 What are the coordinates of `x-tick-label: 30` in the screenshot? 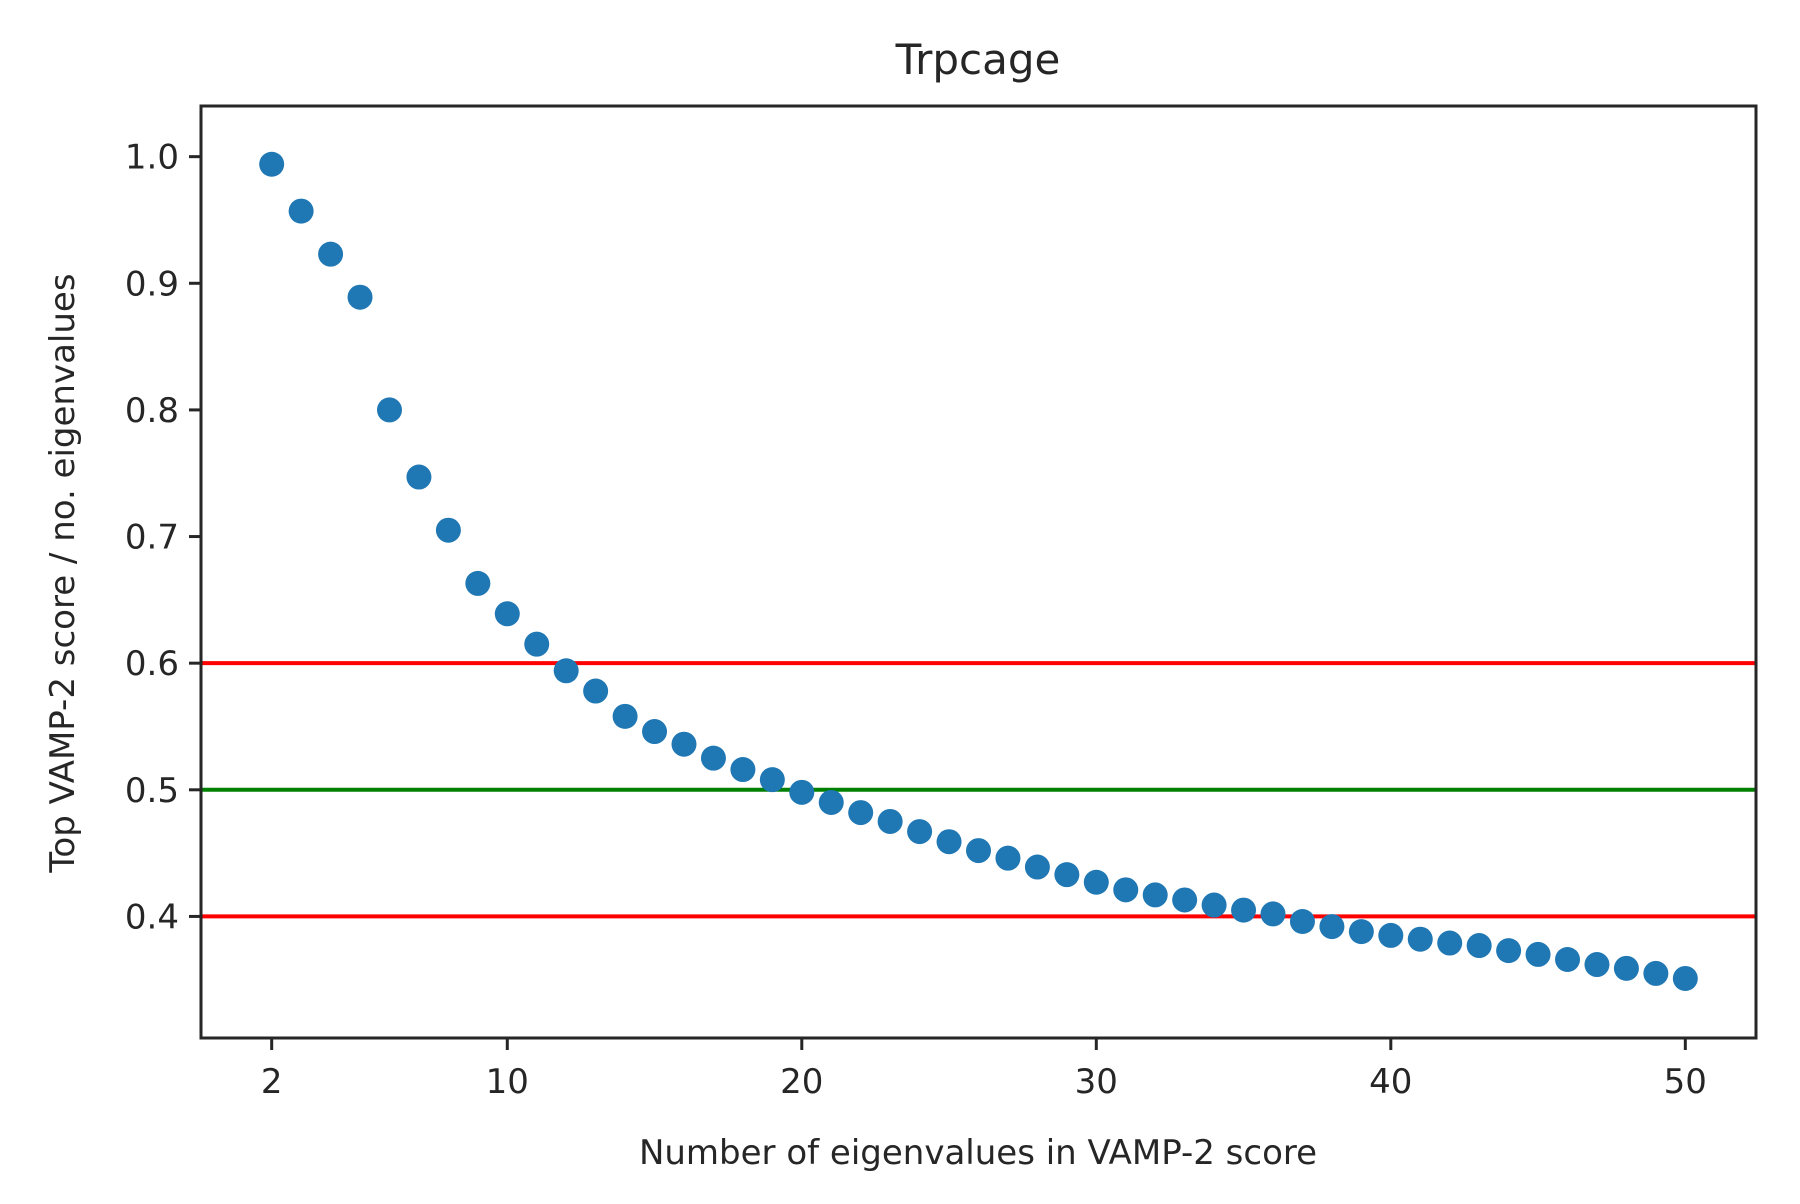 It's located at (1096, 1082).